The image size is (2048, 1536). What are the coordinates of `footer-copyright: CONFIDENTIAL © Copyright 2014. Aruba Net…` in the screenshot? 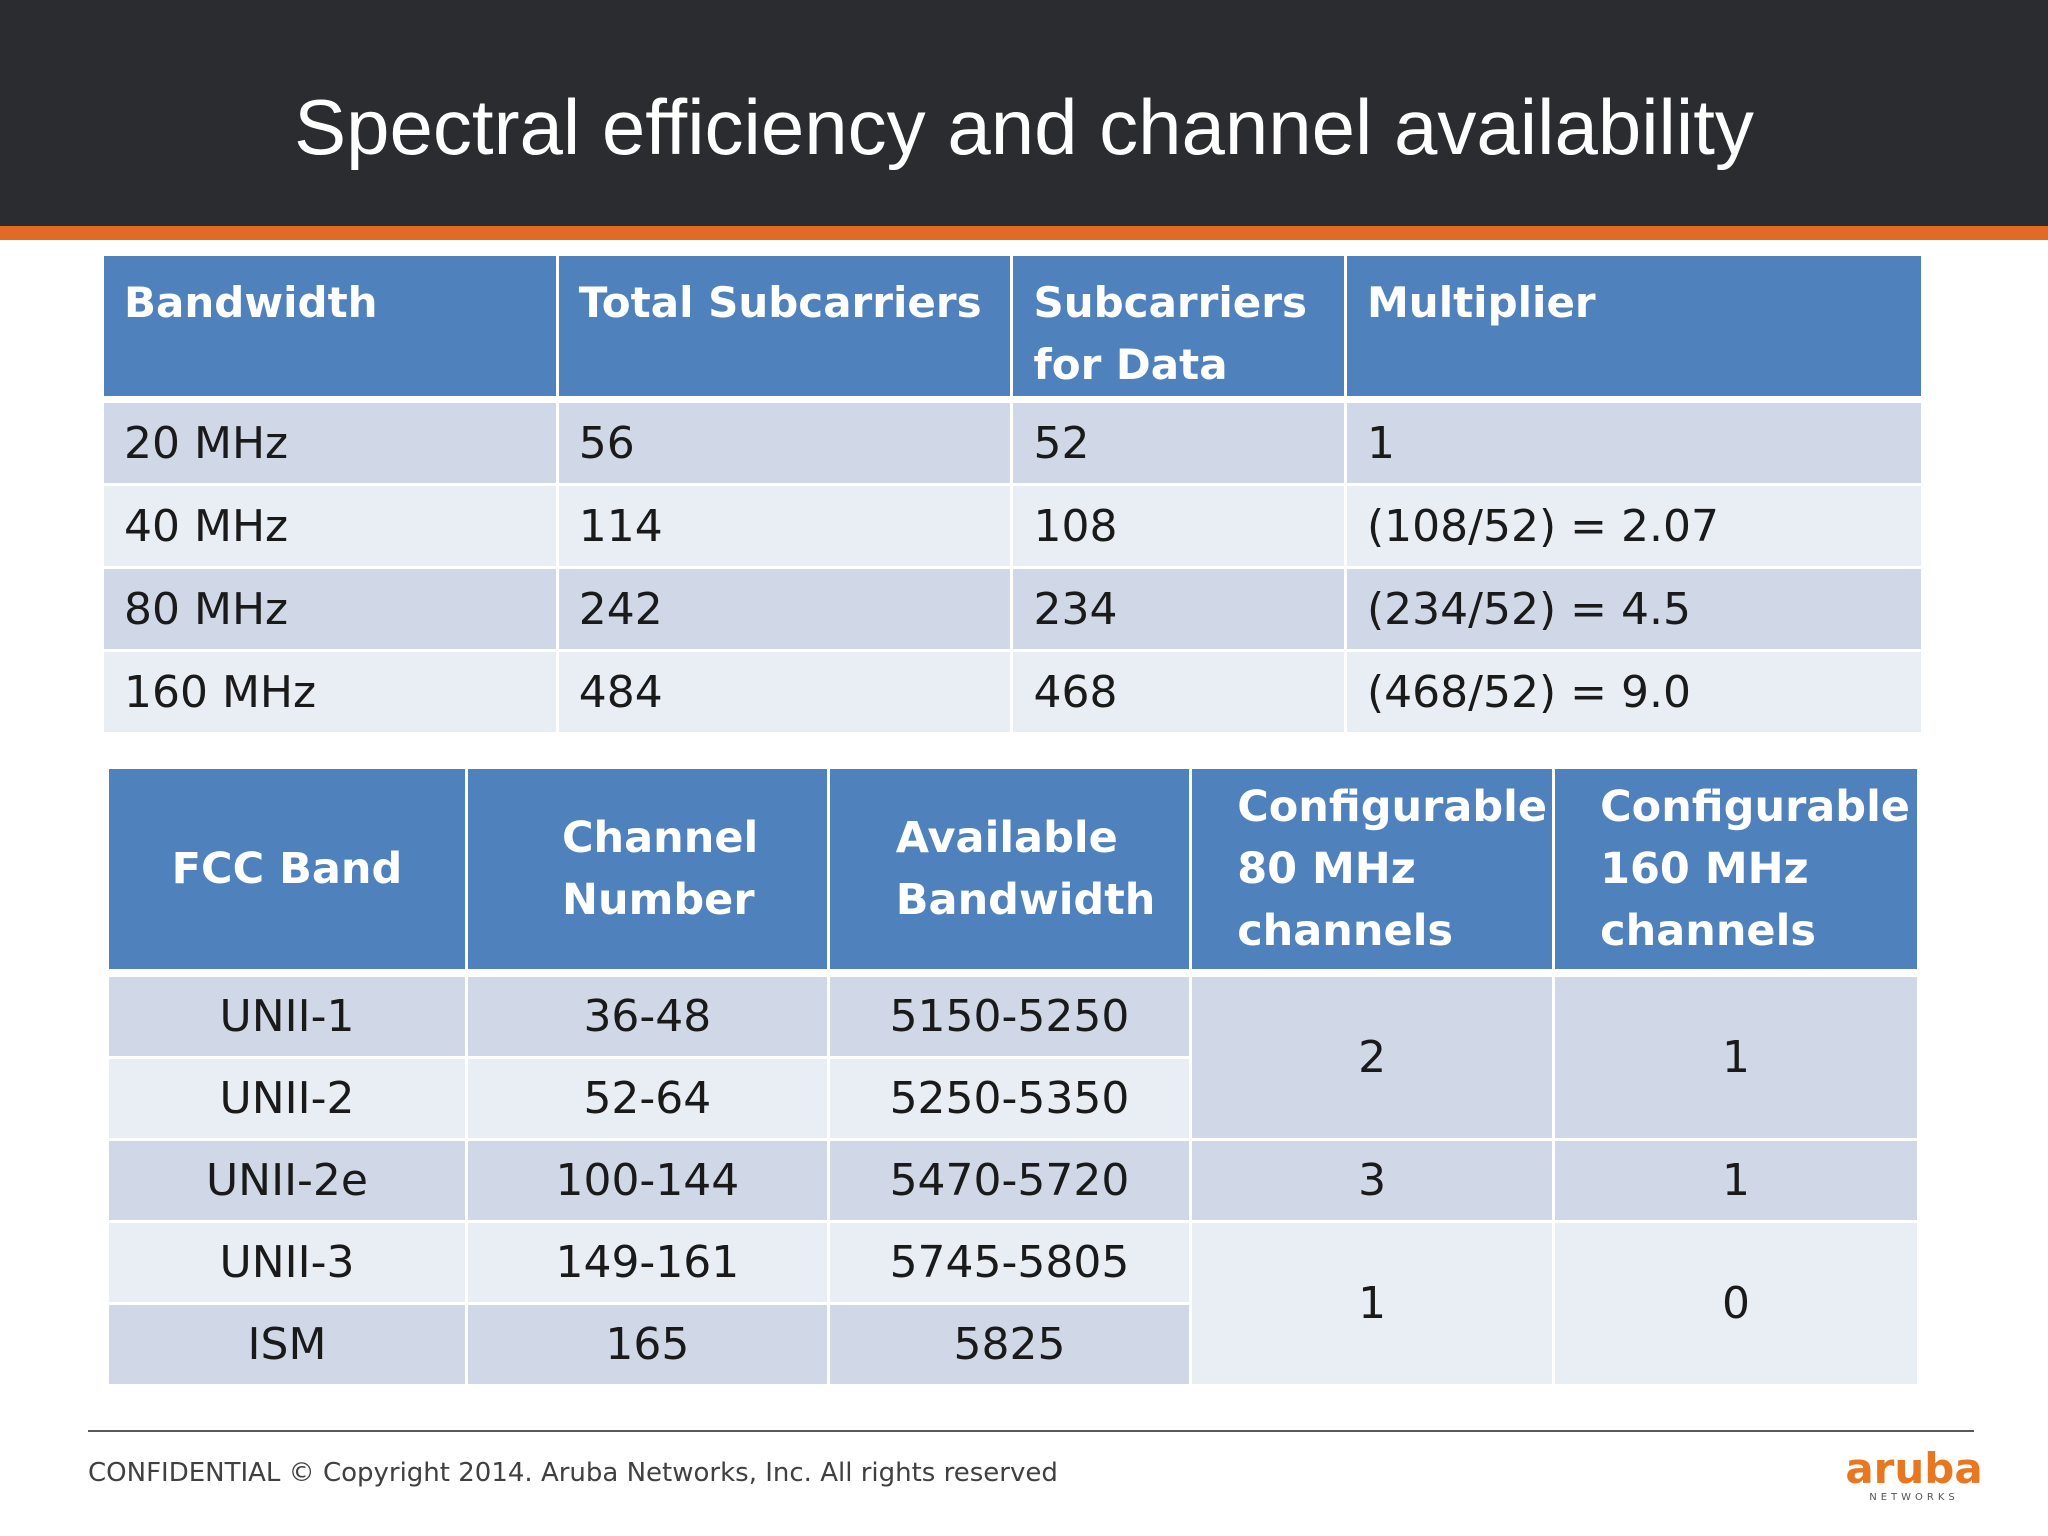 It's located at (573, 1473).